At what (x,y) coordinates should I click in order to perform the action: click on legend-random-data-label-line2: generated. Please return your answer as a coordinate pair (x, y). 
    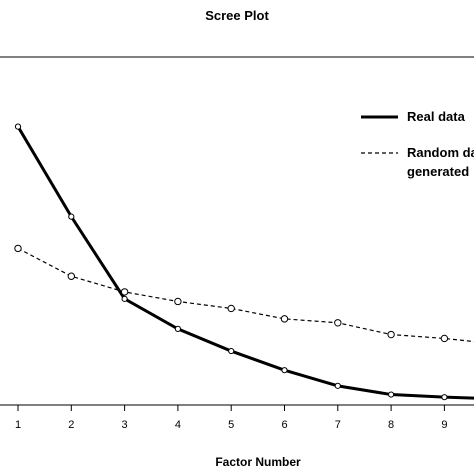
    Looking at the image, I should click on (438, 171).